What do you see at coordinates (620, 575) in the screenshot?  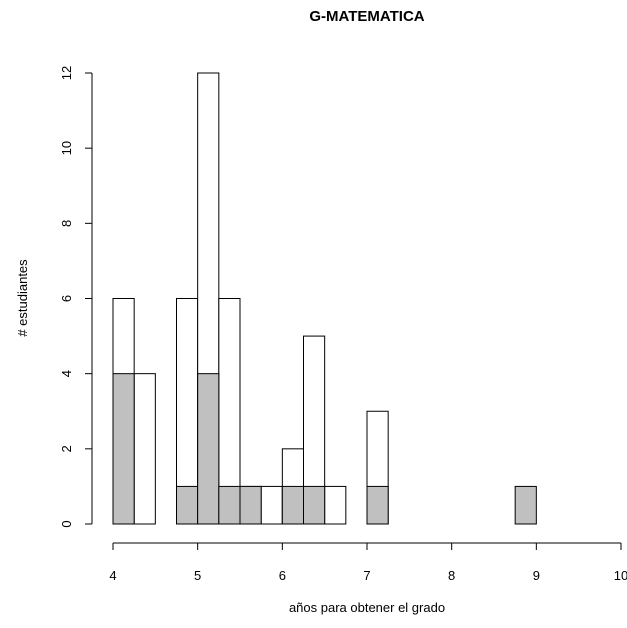 I see `x-tick-label-6: 10` at bounding box center [620, 575].